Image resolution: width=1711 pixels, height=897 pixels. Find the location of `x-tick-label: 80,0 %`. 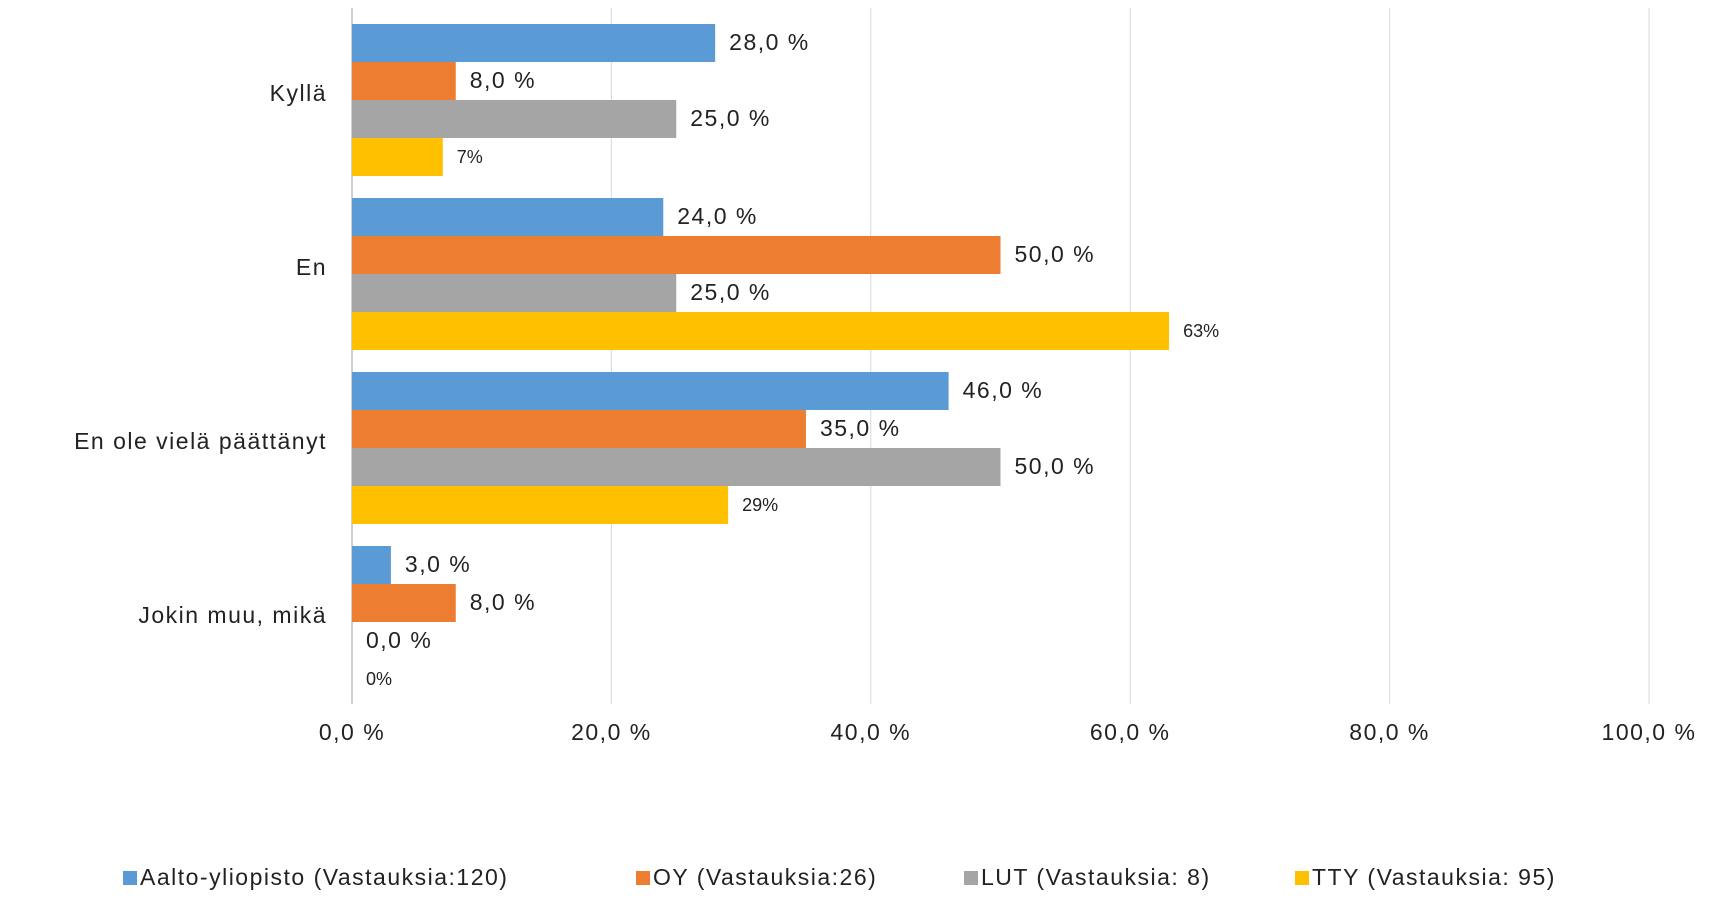

x-tick-label: 80,0 % is located at coordinates (1389, 732).